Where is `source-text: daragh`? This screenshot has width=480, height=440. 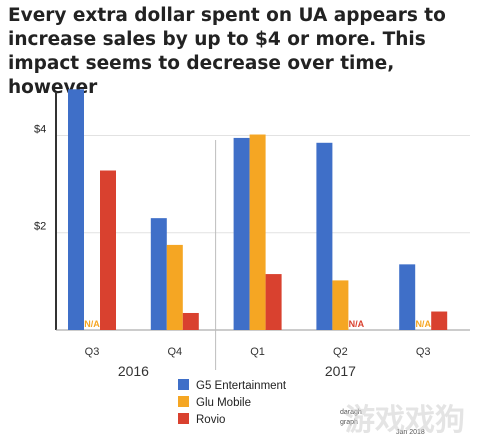
source-text: daragh is located at coordinates (351, 412).